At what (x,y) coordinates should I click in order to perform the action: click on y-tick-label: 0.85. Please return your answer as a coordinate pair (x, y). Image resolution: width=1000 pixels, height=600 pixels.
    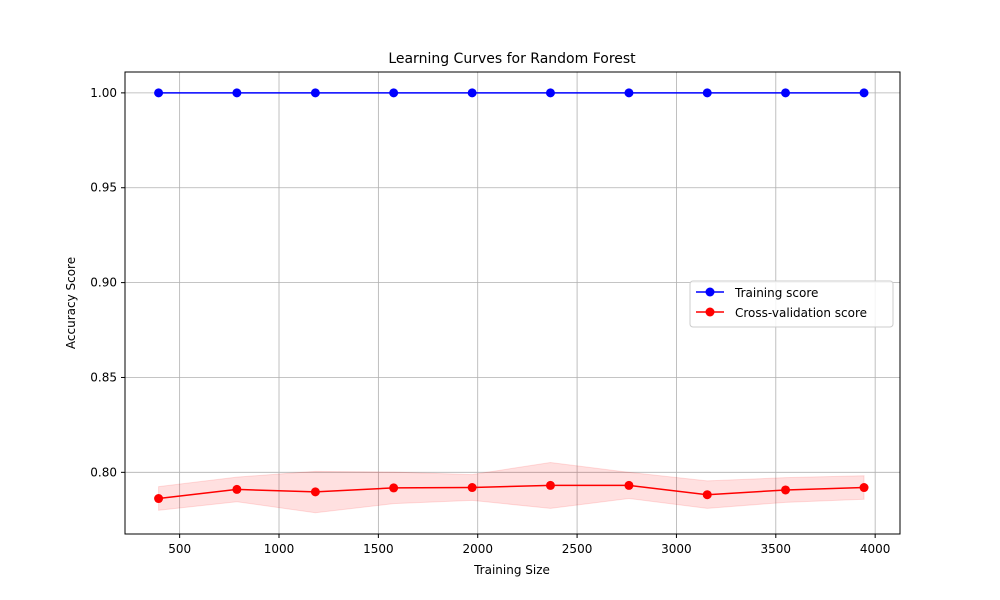
    Looking at the image, I should click on (103, 377).